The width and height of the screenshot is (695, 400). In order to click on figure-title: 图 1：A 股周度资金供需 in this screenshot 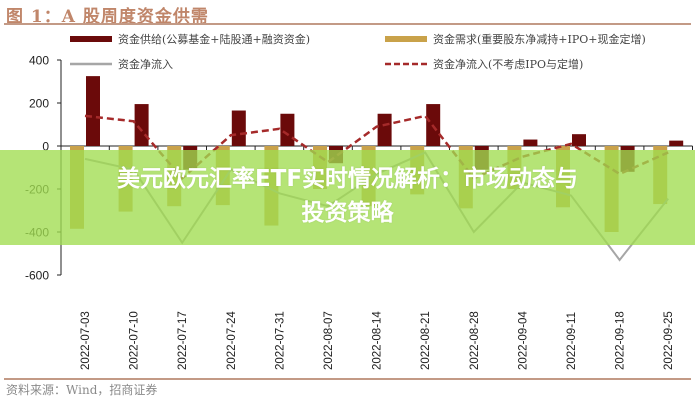, I will do `click(107, 17)`.